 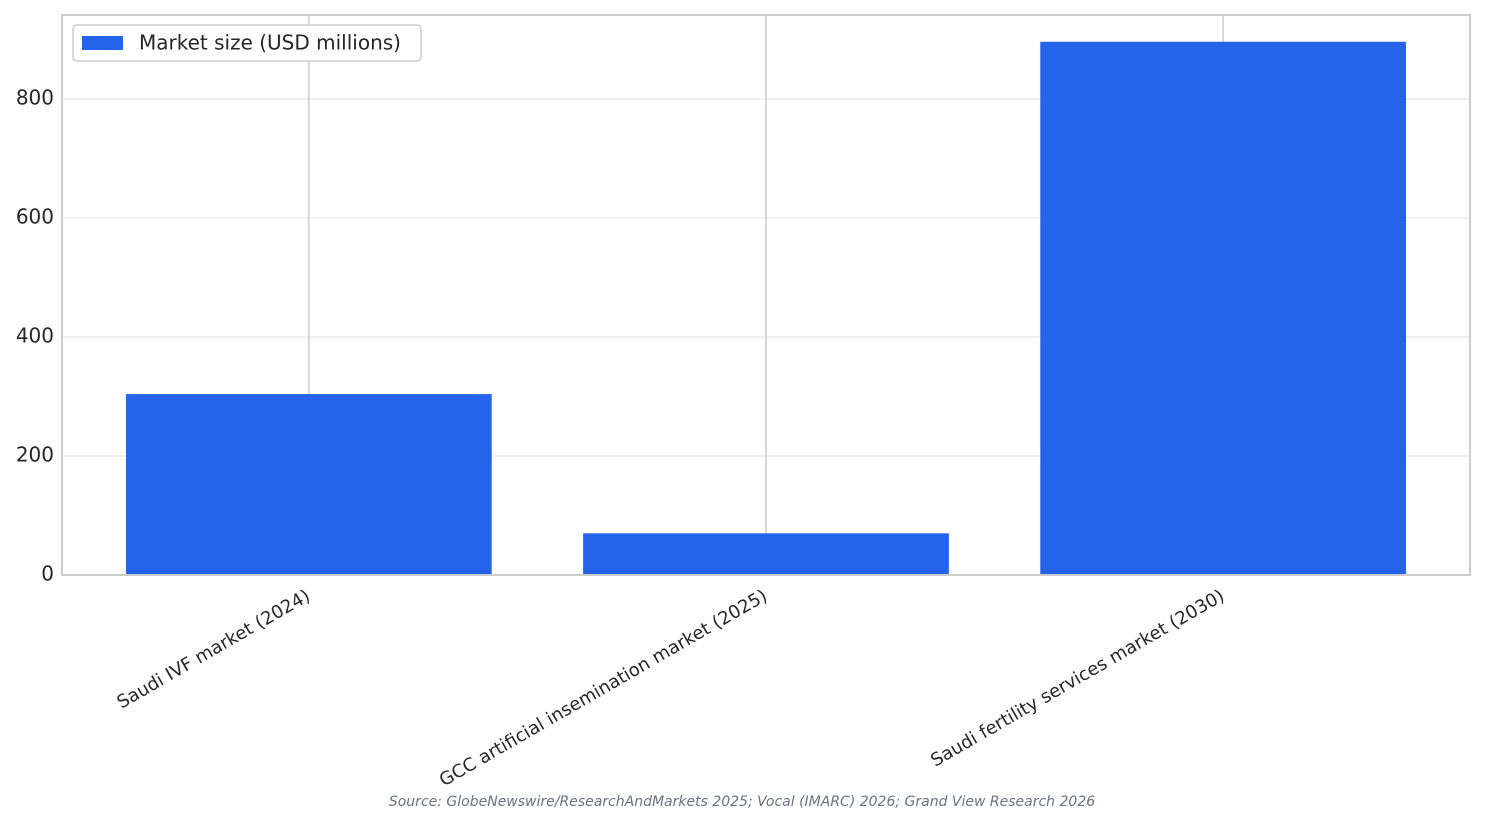 I want to click on x-tick-label: Saudi fertility services market (2030), so click(x=1077, y=678).